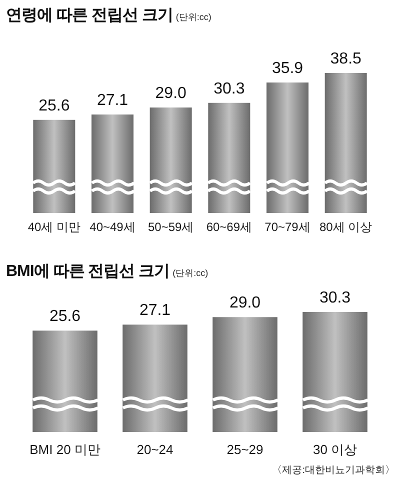  I want to click on chart-title: 연령에 따른 전립선 크기, so click(89, 15).